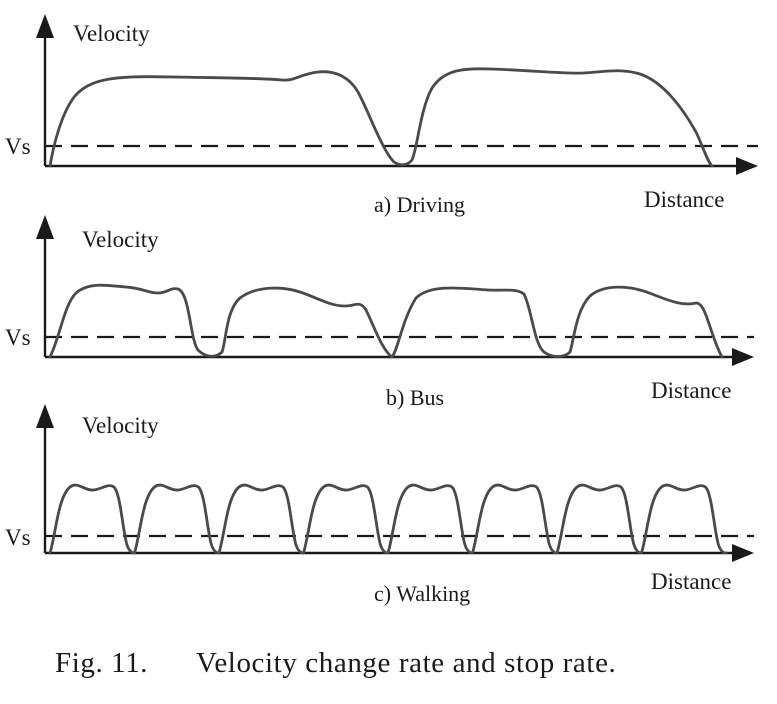  Describe the element at coordinates (419, 204) in the screenshot. I see `driving-subtitle: a) Driving` at that location.